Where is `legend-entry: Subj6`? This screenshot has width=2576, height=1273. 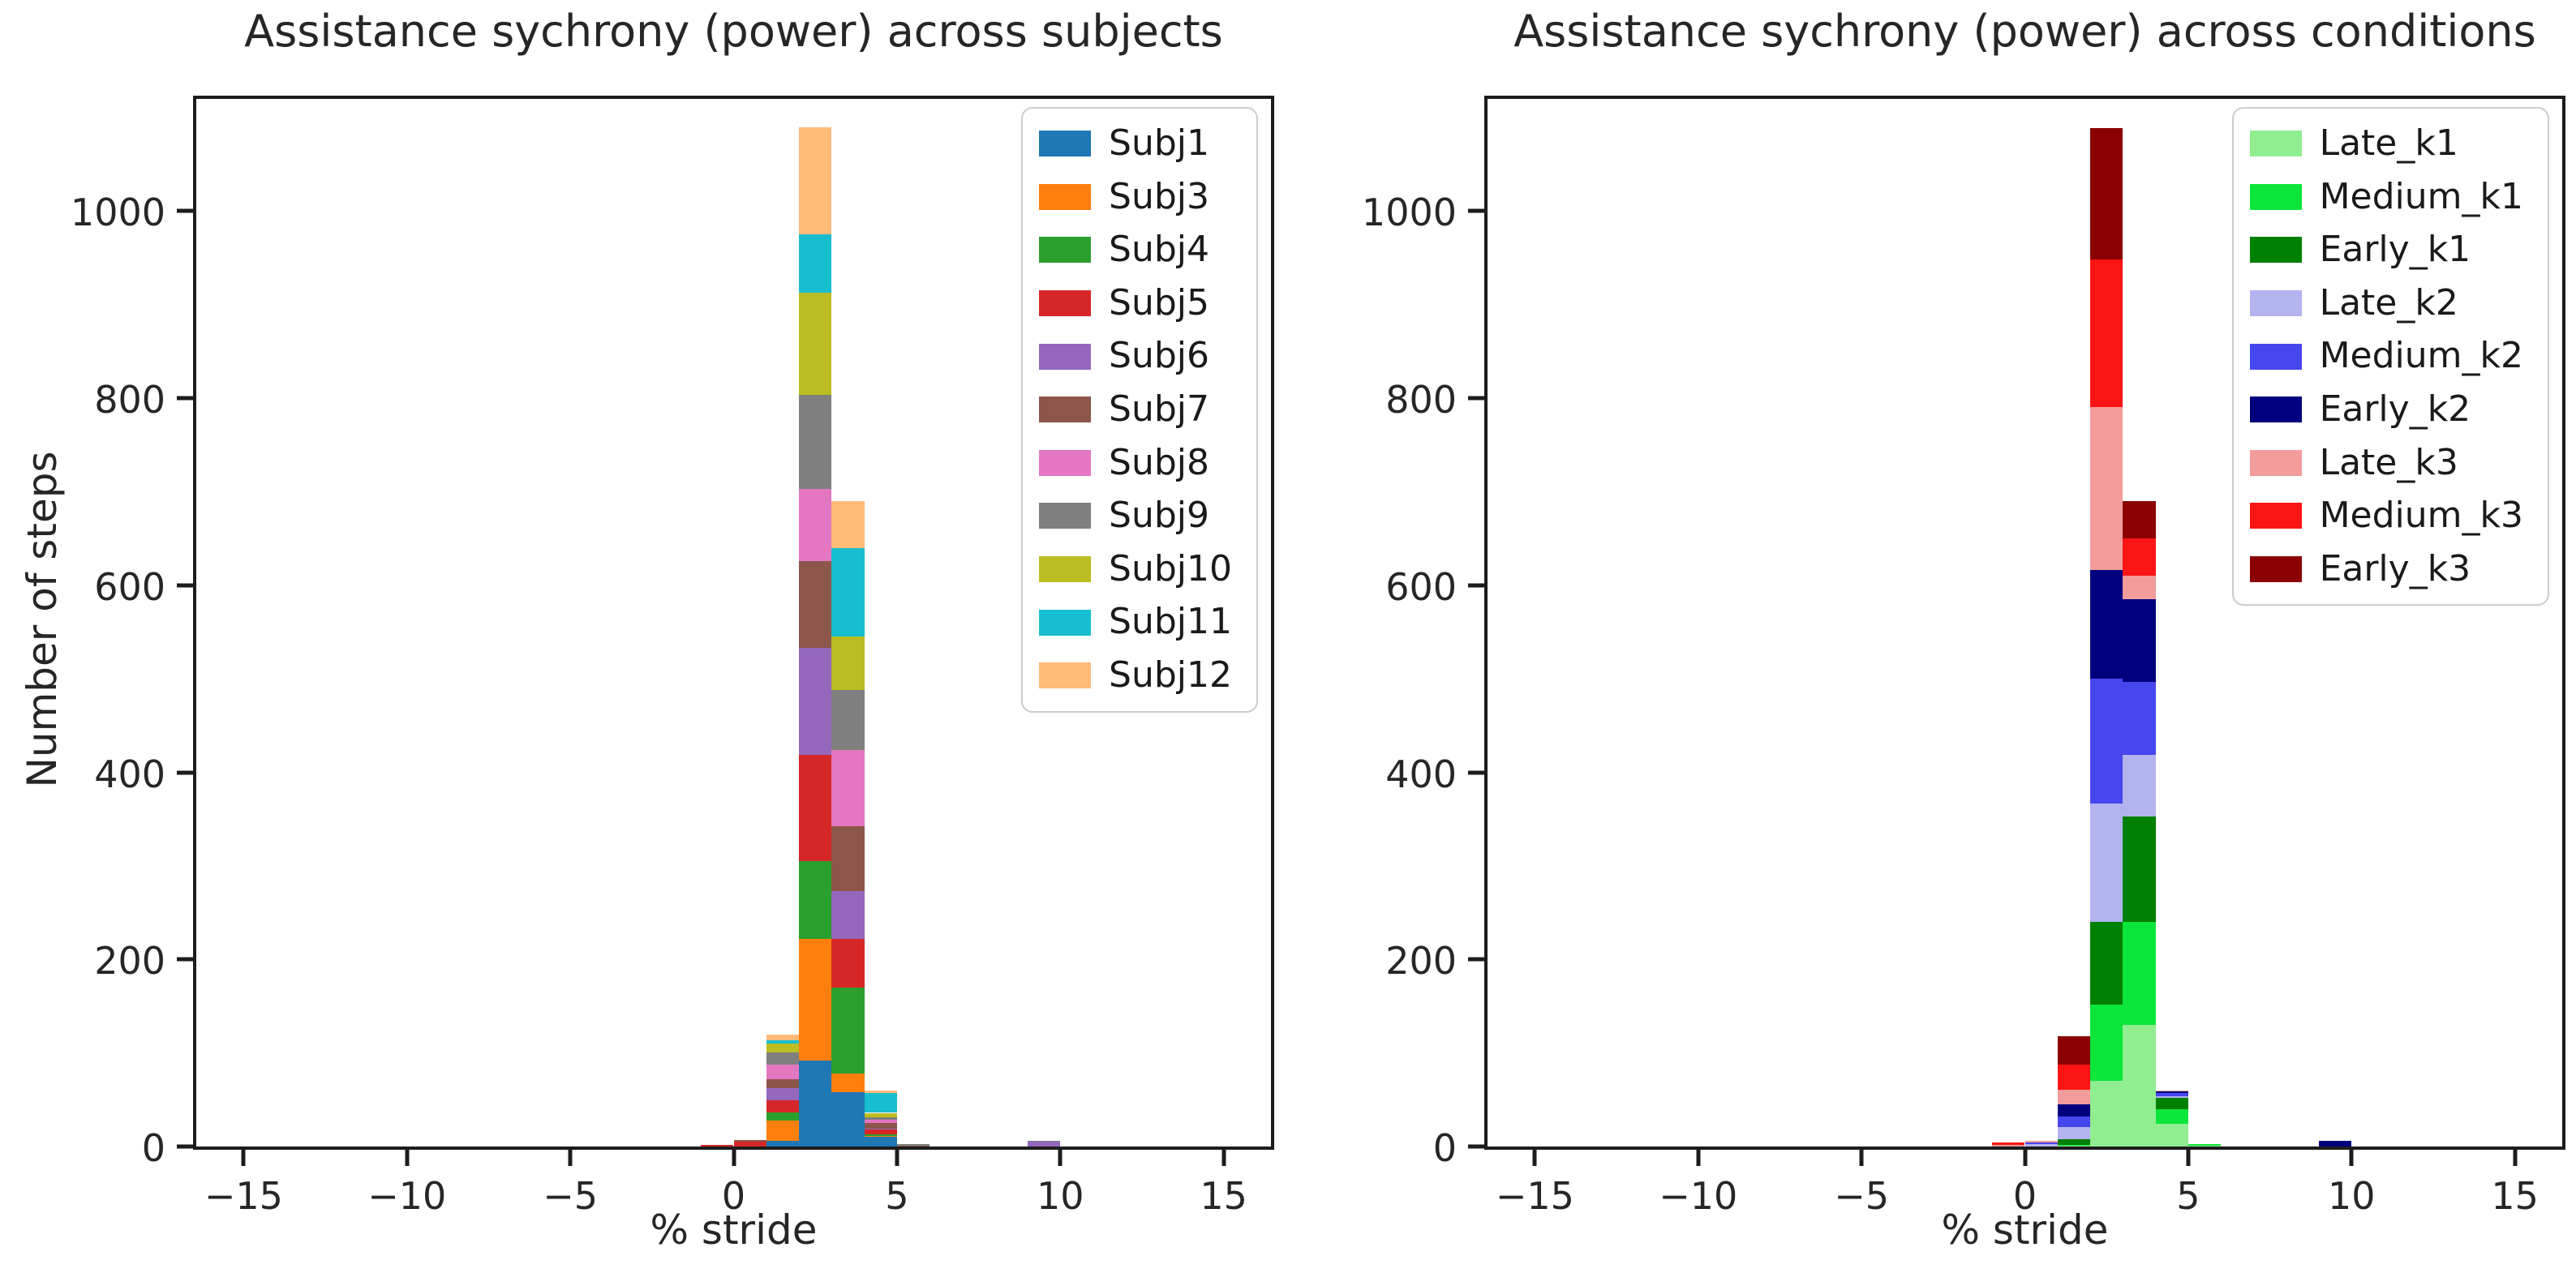 legend-entry: Subj6 is located at coordinates (1135, 357).